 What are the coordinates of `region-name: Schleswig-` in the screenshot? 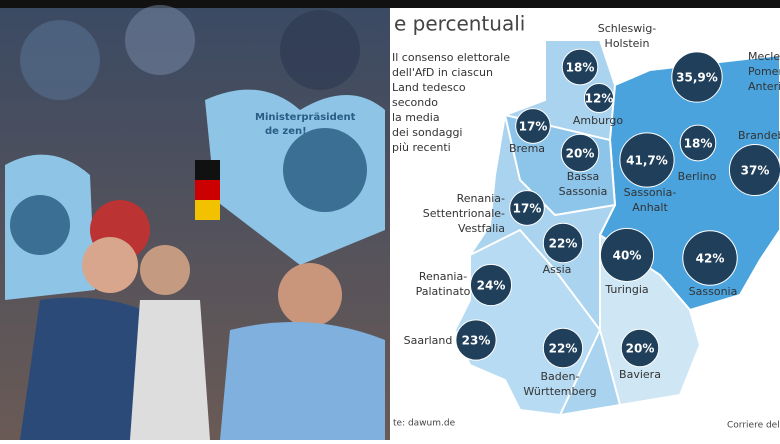 It's located at (627, 28).